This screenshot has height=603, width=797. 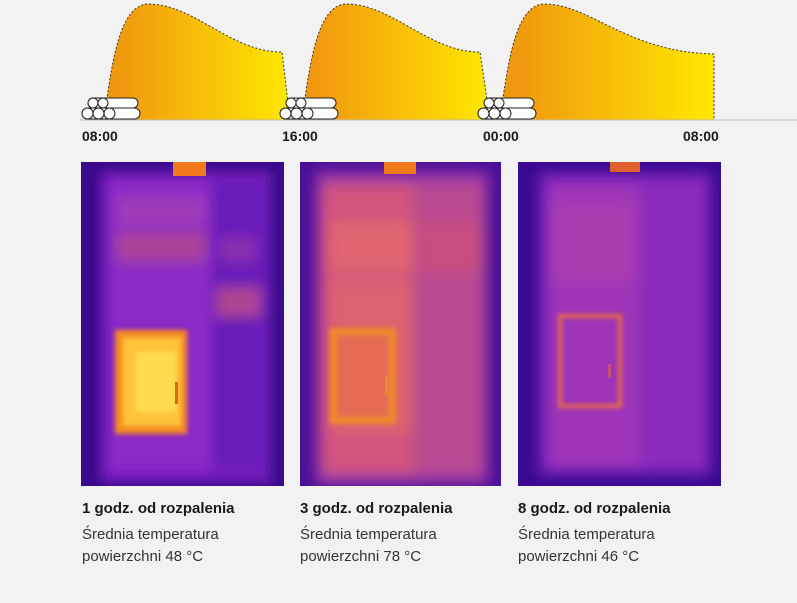 What do you see at coordinates (361, 556) in the screenshot?
I see `panel-2-line2: powierzchni 78 °C` at bounding box center [361, 556].